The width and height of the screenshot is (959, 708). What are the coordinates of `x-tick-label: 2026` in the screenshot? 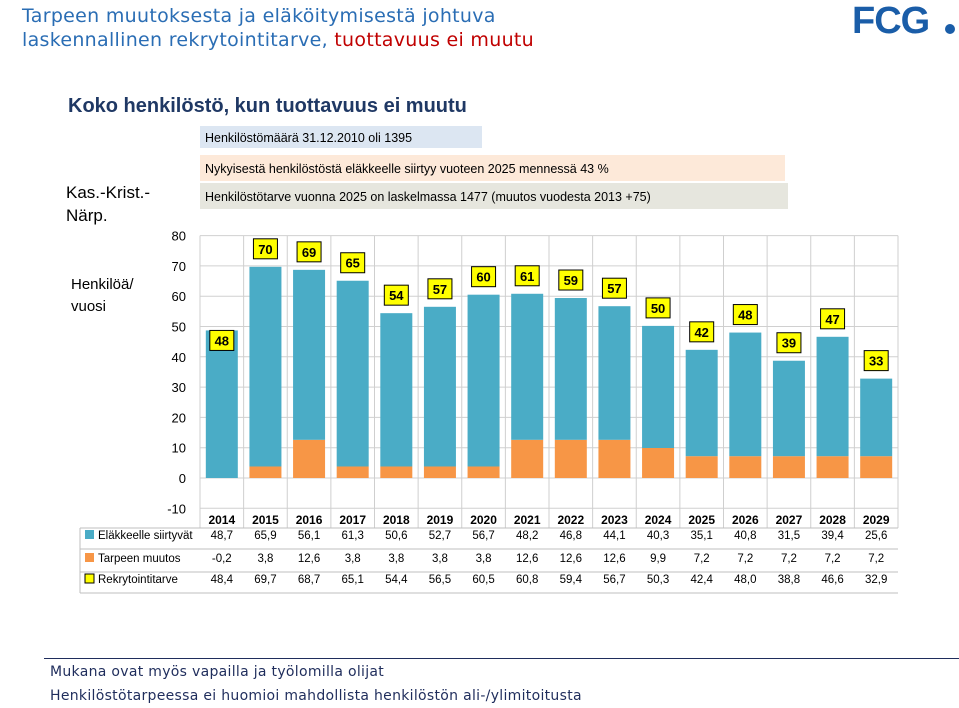 It's located at (745, 520).